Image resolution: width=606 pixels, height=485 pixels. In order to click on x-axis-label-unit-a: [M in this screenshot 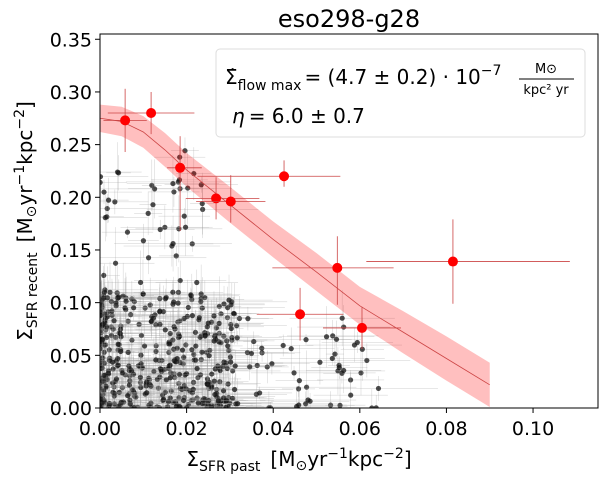, I will do `click(282, 459)`.